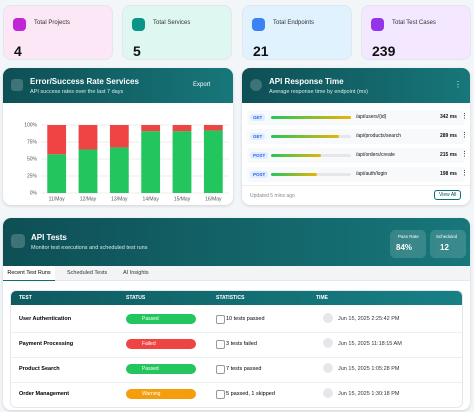  Describe the element at coordinates (84, 81) in the screenshot. I see `panel-title: Error/Success Rate Services` at that location.